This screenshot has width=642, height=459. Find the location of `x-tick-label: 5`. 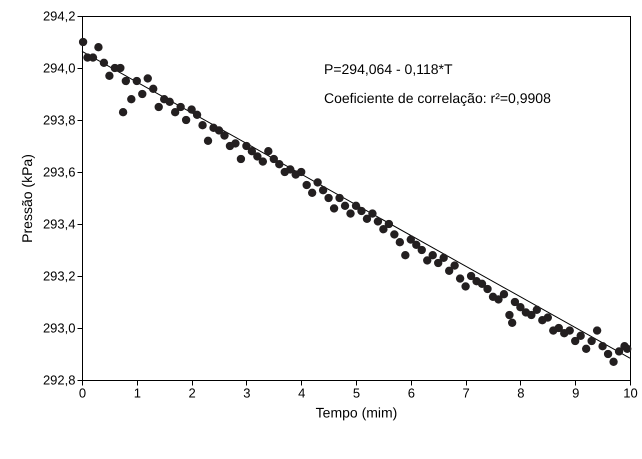

x-tick-label: 5 is located at coordinates (356, 393).